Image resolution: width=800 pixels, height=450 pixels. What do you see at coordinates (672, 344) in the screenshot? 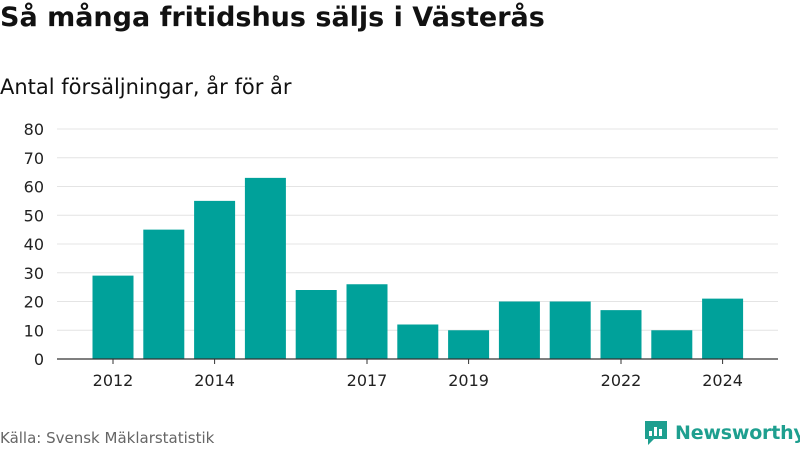
I see `bar-2023` at bounding box center [672, 344].